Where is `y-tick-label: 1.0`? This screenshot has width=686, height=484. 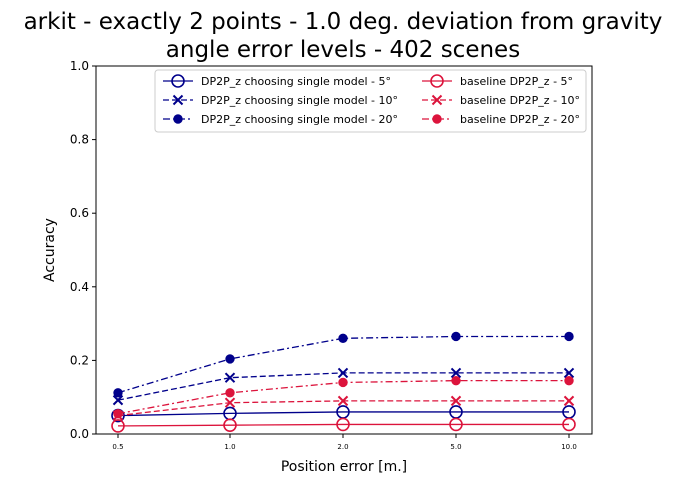 y-tick-label: 1.0 is located at coordinates (79, 66).